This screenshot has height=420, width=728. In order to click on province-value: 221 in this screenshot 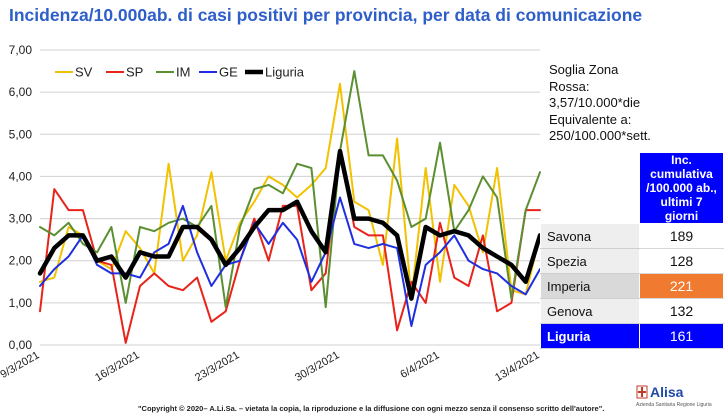, I will do `click(681, 286)`.